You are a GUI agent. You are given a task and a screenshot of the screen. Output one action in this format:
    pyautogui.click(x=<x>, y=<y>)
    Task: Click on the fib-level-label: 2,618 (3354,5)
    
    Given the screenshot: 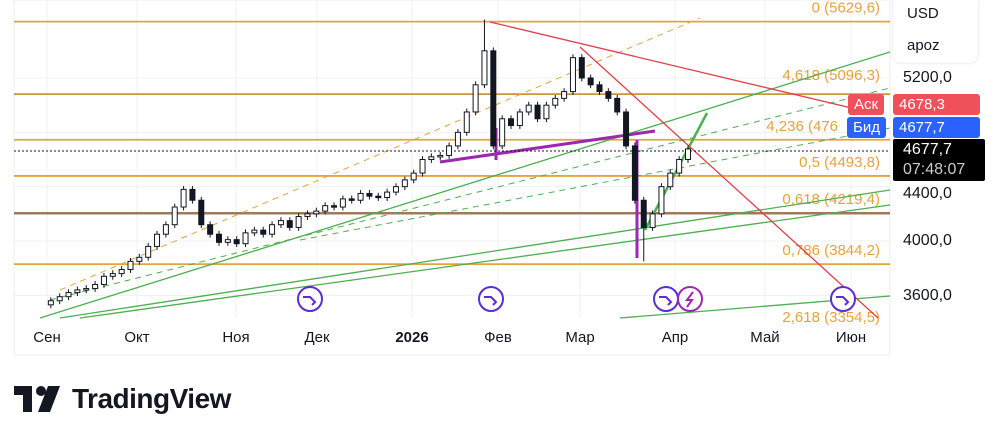 What is the action you would take?
    pyautogui.click(x=831, y=317)
    